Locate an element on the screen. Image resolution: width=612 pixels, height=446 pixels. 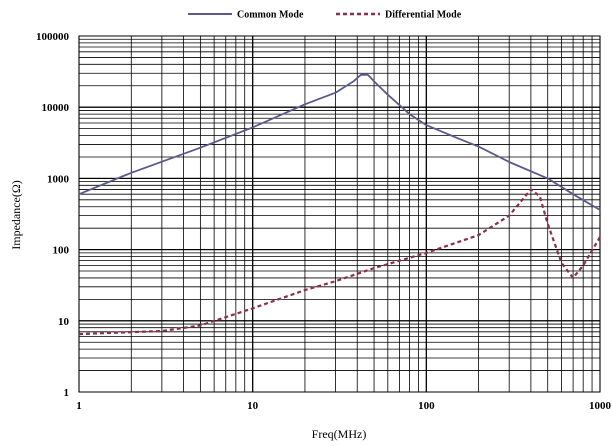
x-tick-label: 1000 is located at coordinates (600, 406).